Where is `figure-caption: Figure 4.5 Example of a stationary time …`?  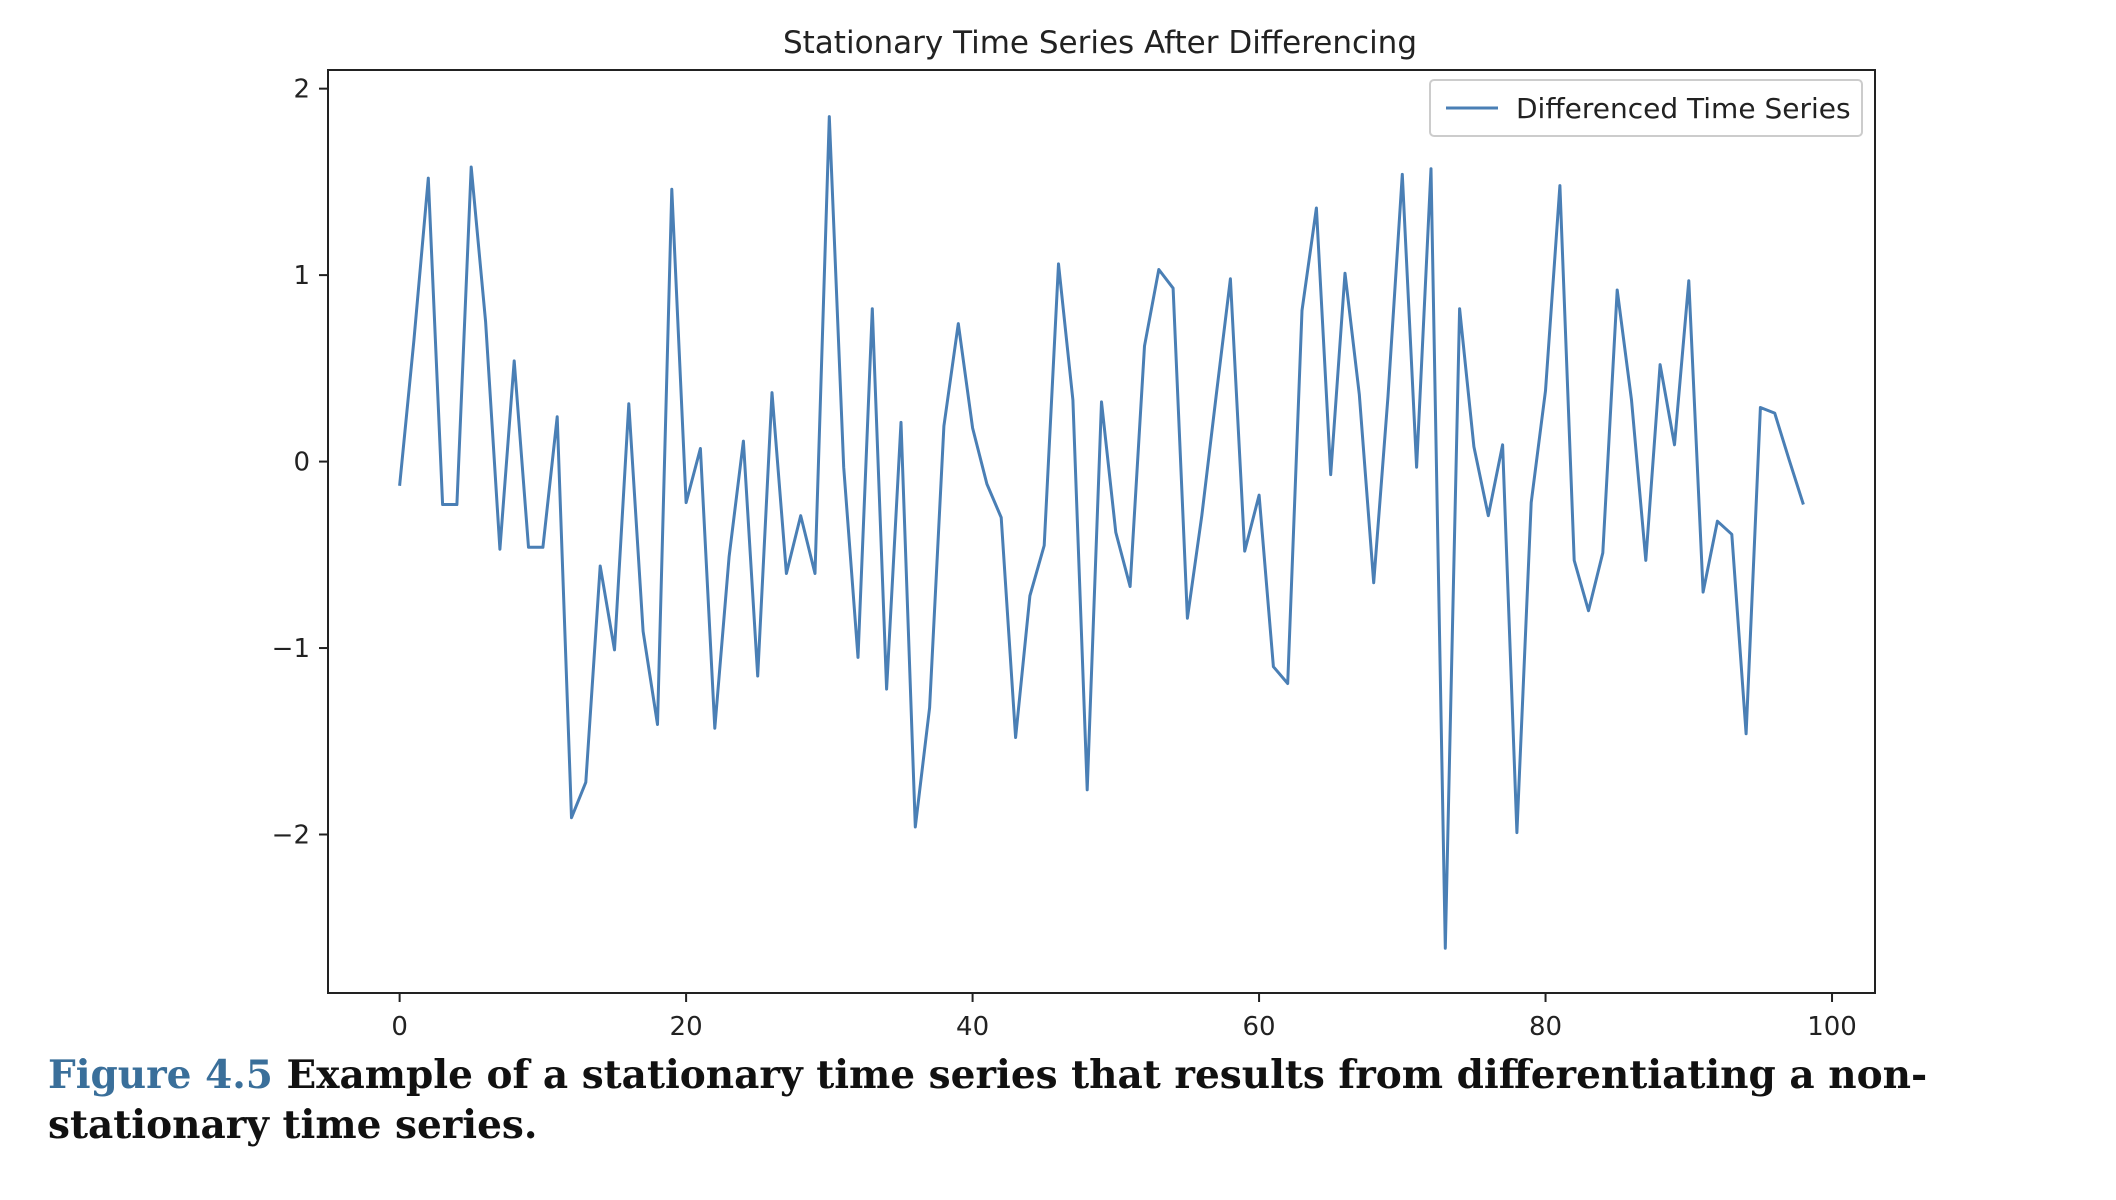 figure-caption: Figure 4.5 Example of a stationary time … is located at coordinates (1068, 1100).